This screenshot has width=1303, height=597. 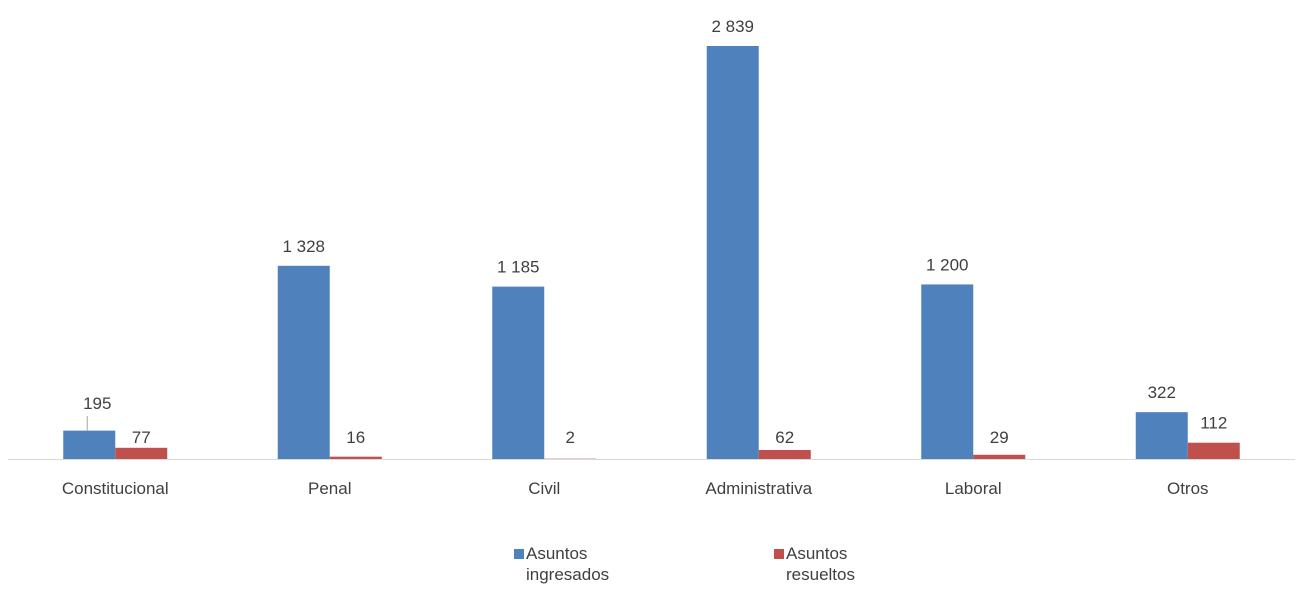 I want to click on legend: Asuntos ingresados Asuntos resueltos, so click(x=651, y=568).